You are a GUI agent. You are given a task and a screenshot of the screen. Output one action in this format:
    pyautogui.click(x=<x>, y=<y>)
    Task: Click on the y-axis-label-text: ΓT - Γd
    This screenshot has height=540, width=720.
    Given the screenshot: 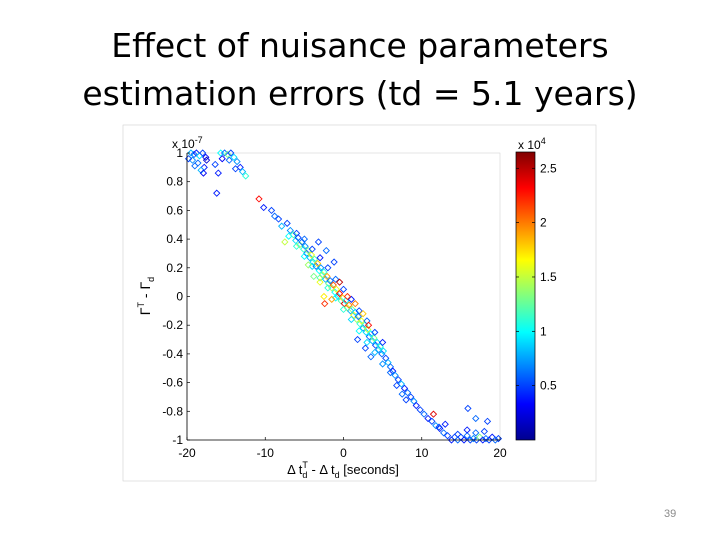 What is the action you would take?
    pyautogui.click(x=146, y=296)
    